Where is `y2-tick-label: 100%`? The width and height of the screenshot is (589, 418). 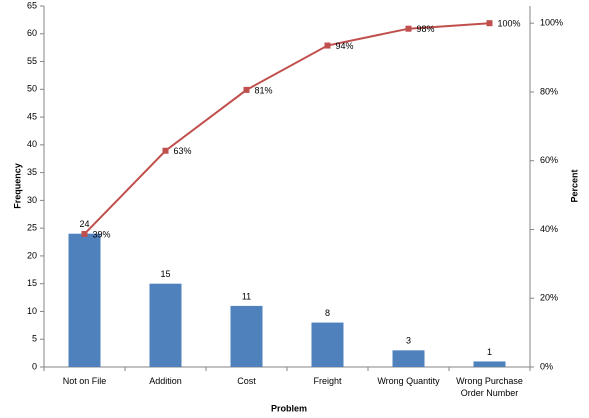
y2-tick-label: 100% is located at coordinates (551, 23).